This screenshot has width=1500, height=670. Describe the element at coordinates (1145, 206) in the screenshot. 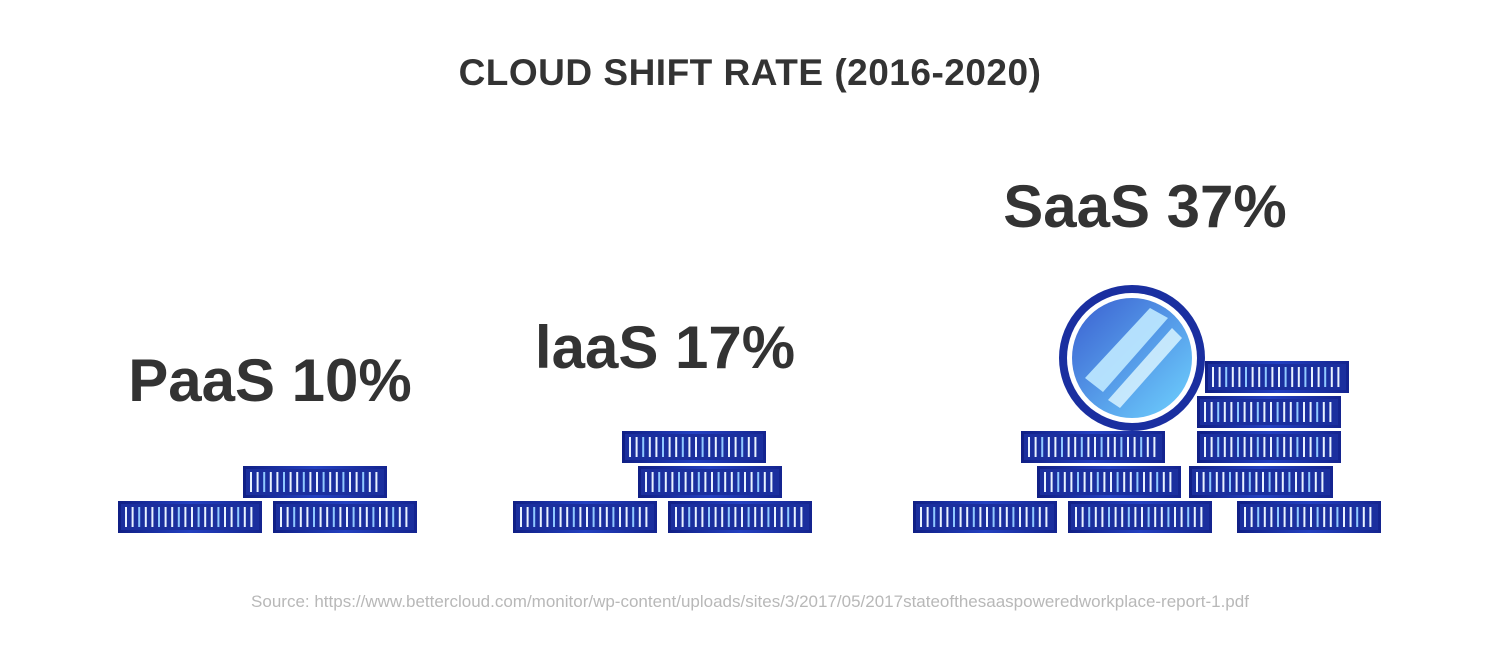

I see `saas-label: SaaS 37%` at that location.